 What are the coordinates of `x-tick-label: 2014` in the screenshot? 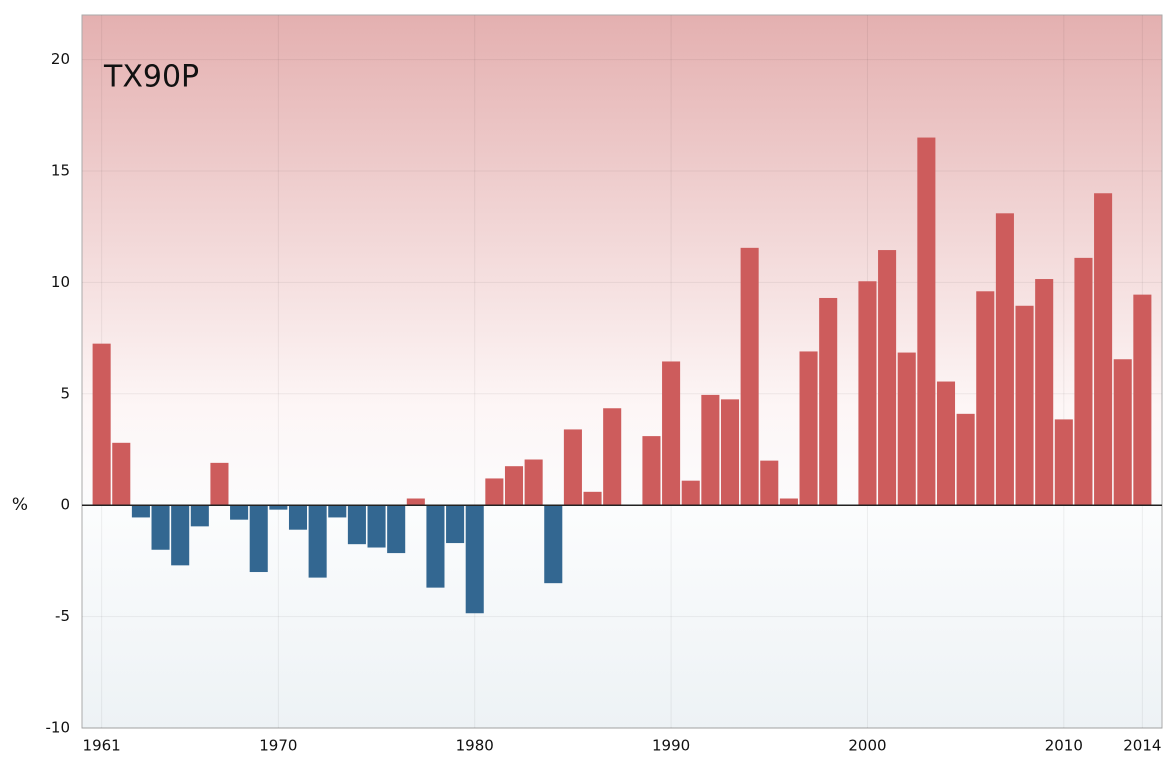 It's located at (1142, 746).